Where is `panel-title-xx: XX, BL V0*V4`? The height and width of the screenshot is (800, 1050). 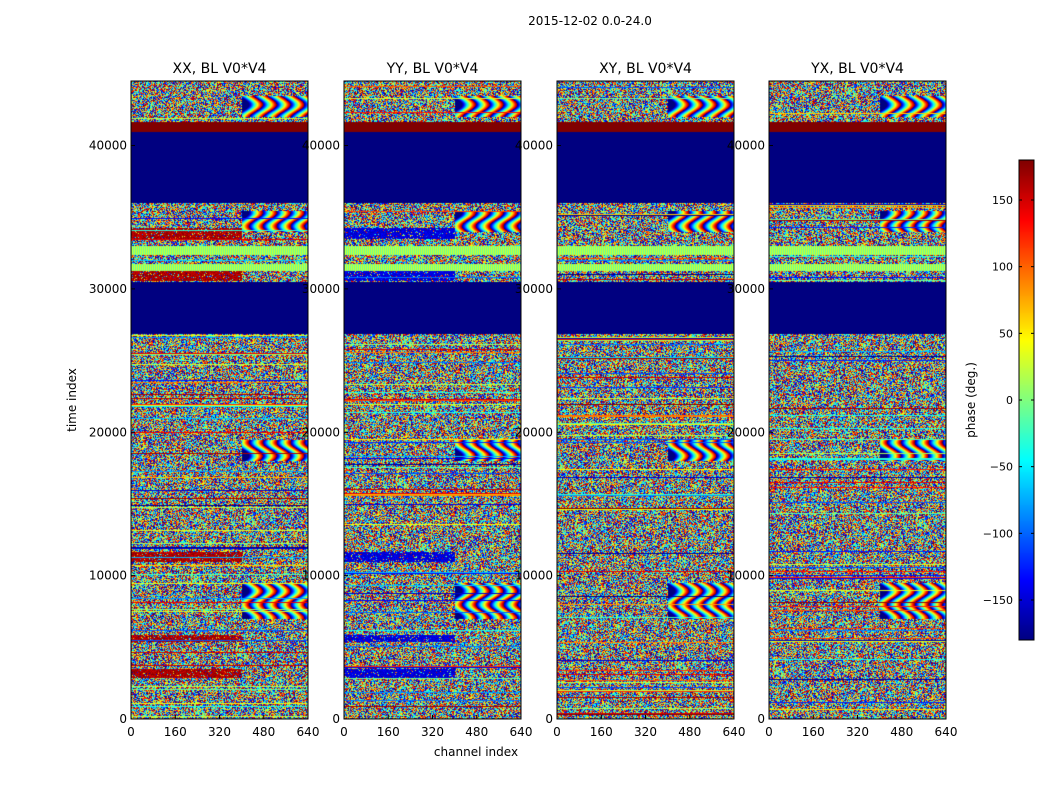 panel-title-xx: XX, BL V0*V4 is located at coordinates (220, 69).